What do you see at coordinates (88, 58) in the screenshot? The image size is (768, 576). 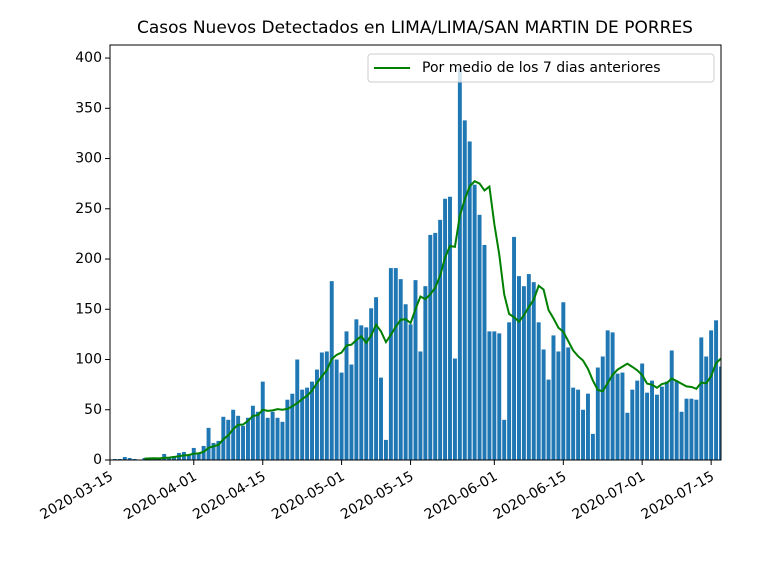 I see `y-tick-label: 400` at bounding box center [88, 58].